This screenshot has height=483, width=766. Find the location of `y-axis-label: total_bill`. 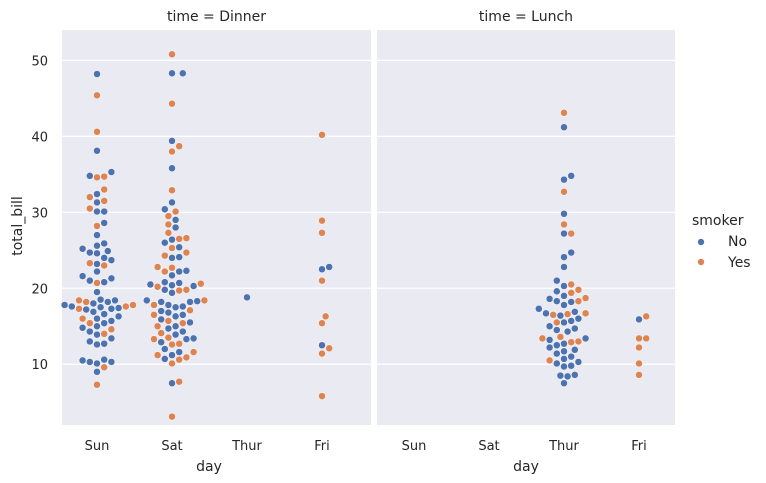

y-axis-label: total_bill is located at coordinates (18, 226).